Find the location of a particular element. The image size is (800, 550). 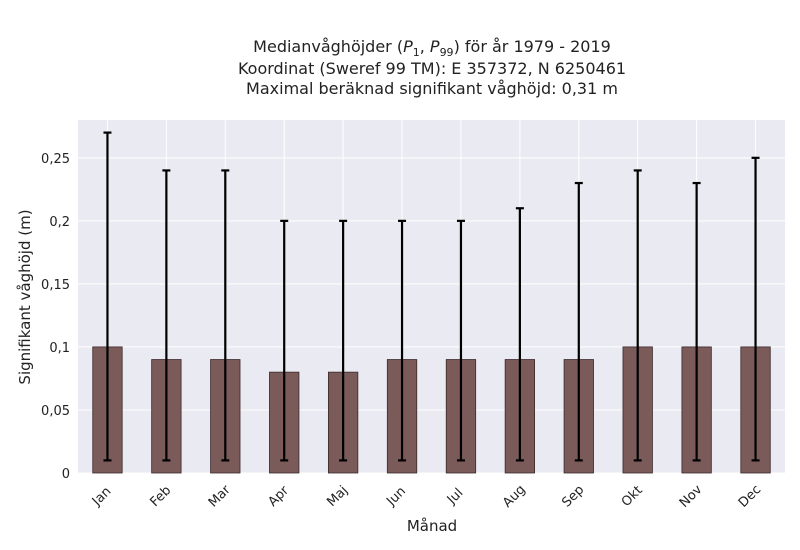

error-bar-mar is located at coordinates (225, 315).